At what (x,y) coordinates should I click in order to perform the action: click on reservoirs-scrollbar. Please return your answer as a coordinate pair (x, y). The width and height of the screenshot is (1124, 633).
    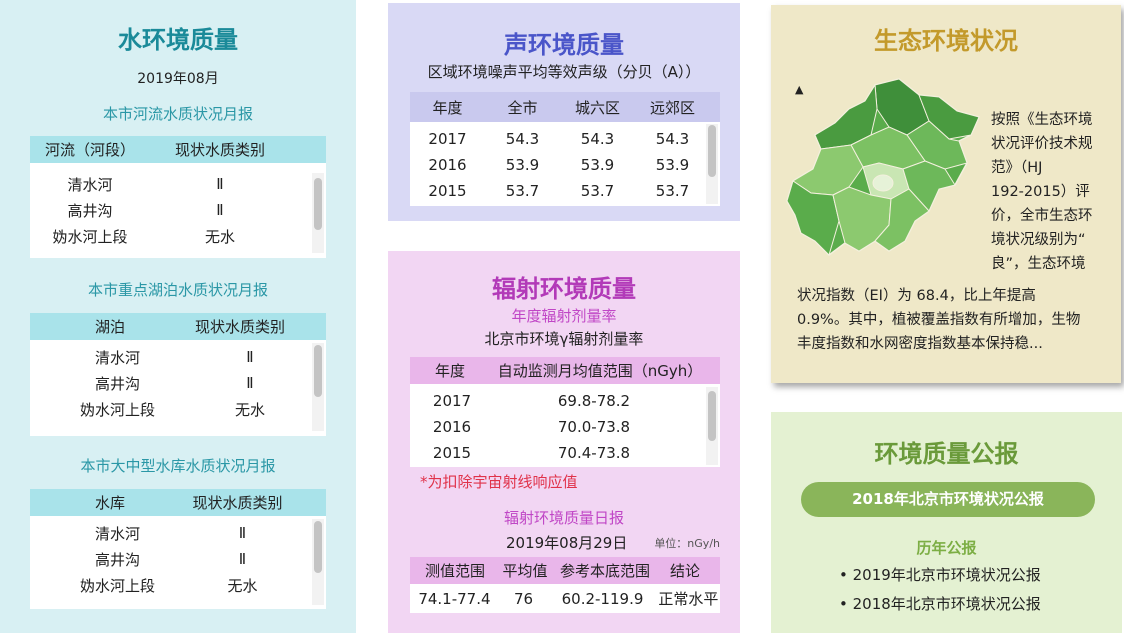
    Looking at the image, I should click on (318, 547).